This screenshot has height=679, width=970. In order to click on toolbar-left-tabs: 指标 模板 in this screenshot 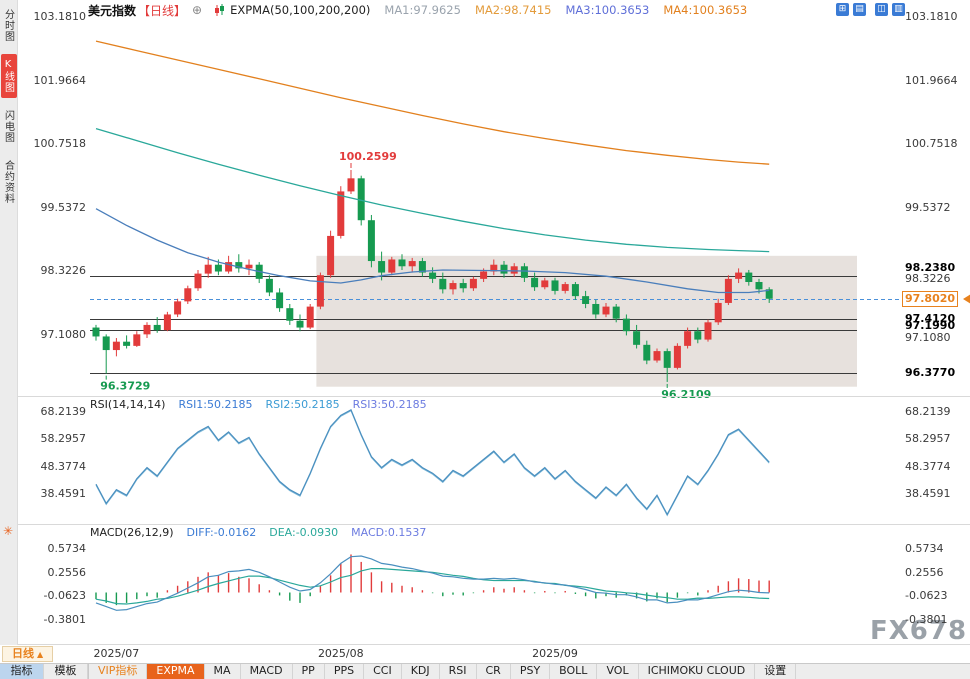, I will do `click(44, 671)`.